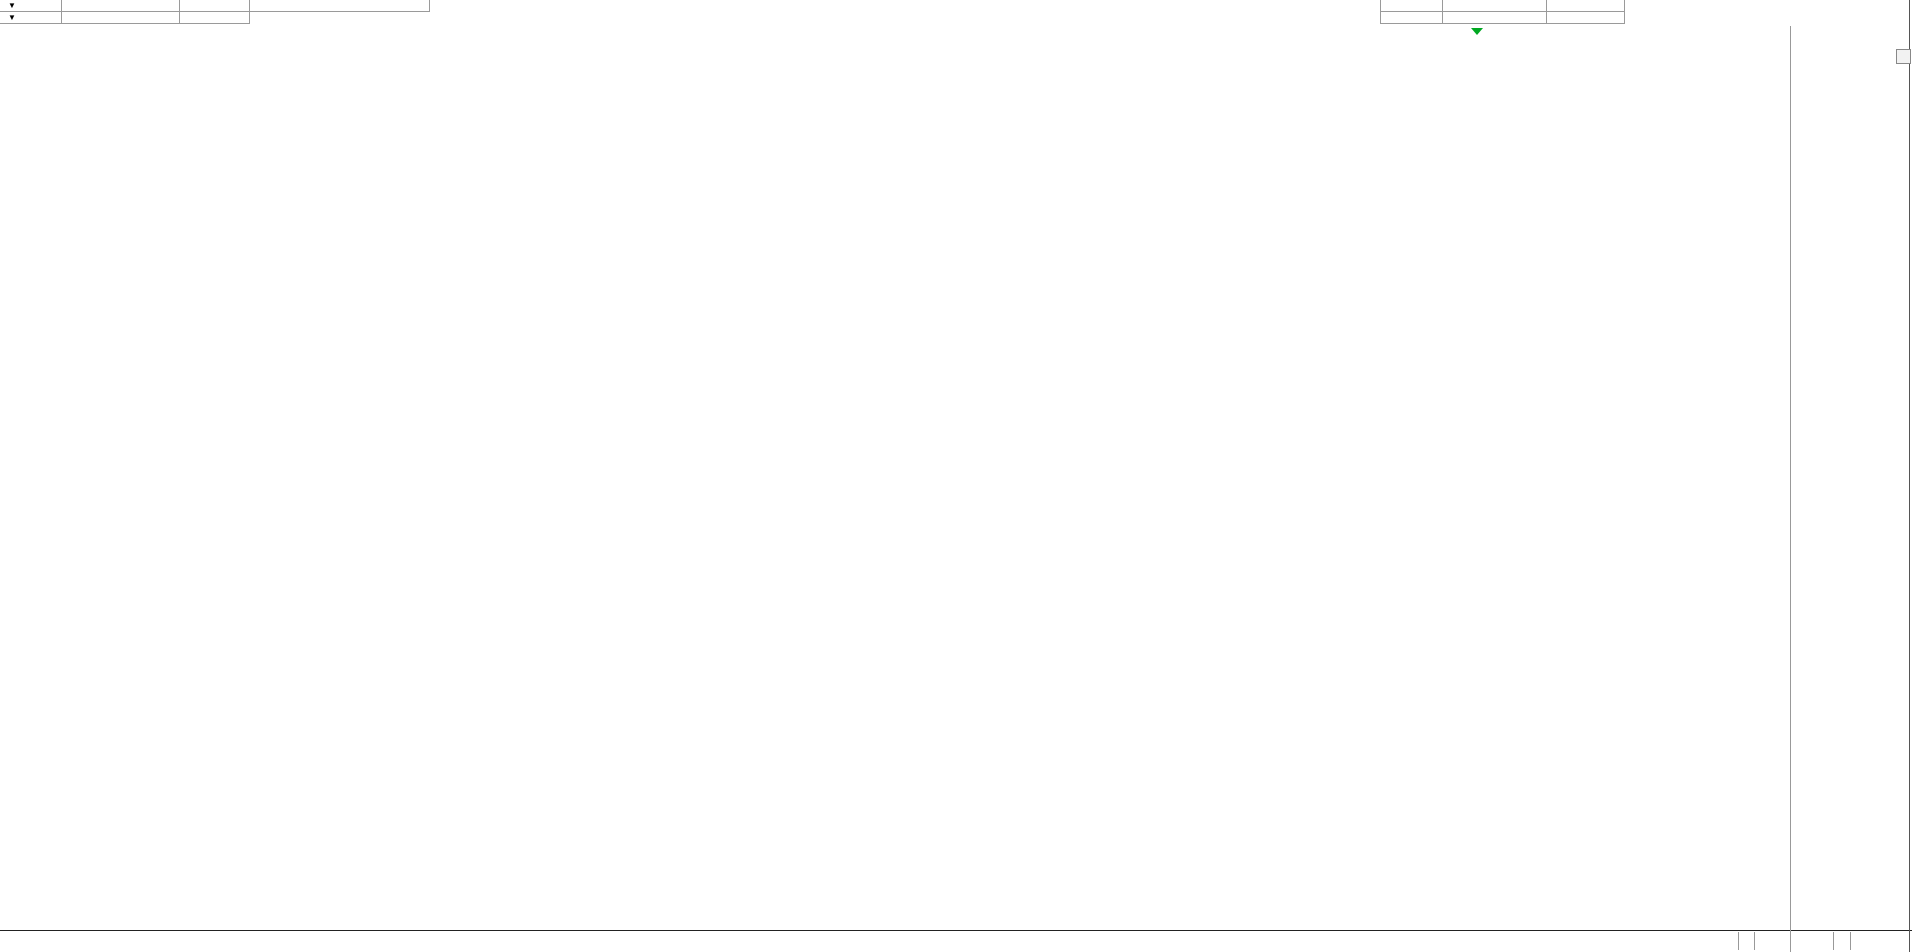  Describe the element at coordinates (1746, 941) in the screenshot. I see `range-end-marker` at that location.